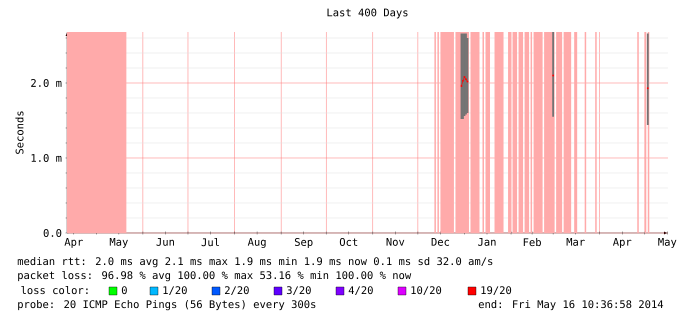 The height and width of the screenshot is (321, 697). What do you see at coordinates (124, 290) in the screenshot?
I see `legend-label: 0` at bounding box center [124, 290].